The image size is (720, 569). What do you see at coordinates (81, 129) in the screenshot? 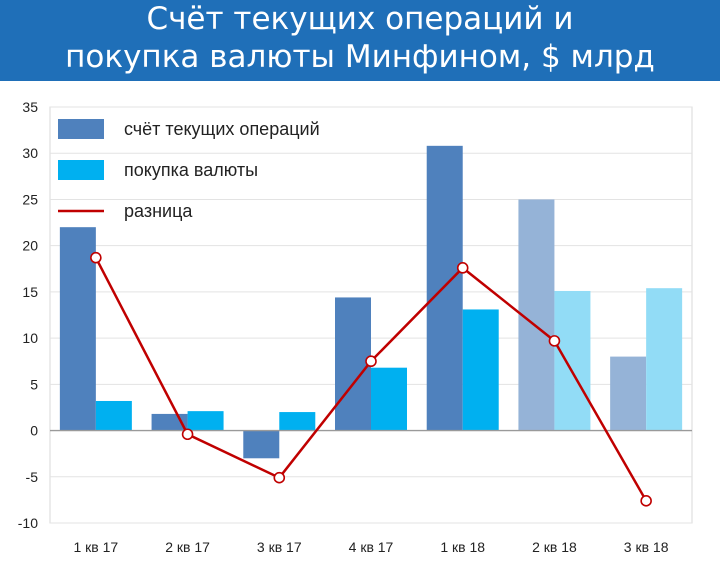
I see `legend-item-current-account-swatch` at bounding box center [81, 129].